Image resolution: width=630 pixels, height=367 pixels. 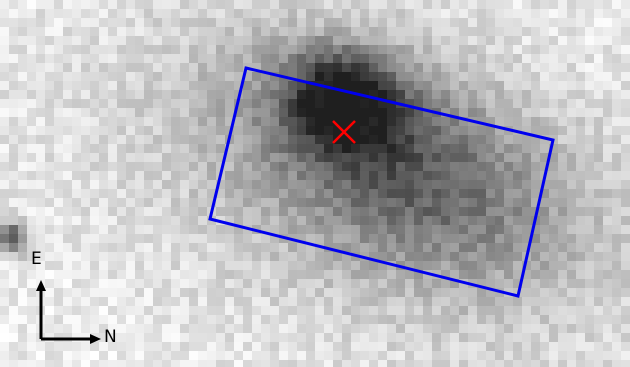 What do you see at coordinates (344, 132) in the screenshot?
I see `target-x-marker` at bounding box center [344, 132].